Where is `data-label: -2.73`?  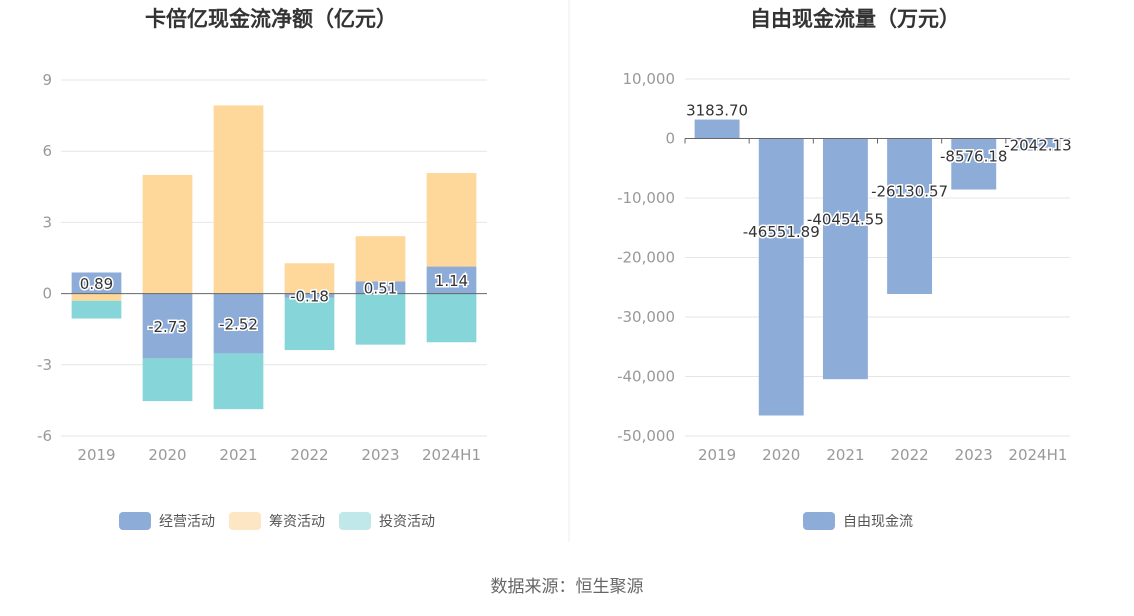
data-label: -2.73 is located at coordinates (167, 327).